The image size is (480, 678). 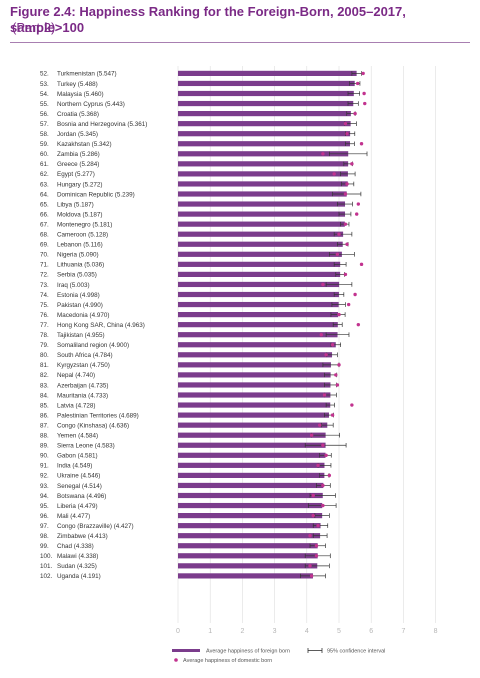 I want to click on country-label: Sudan (4.325), so click(x=77, y=566).